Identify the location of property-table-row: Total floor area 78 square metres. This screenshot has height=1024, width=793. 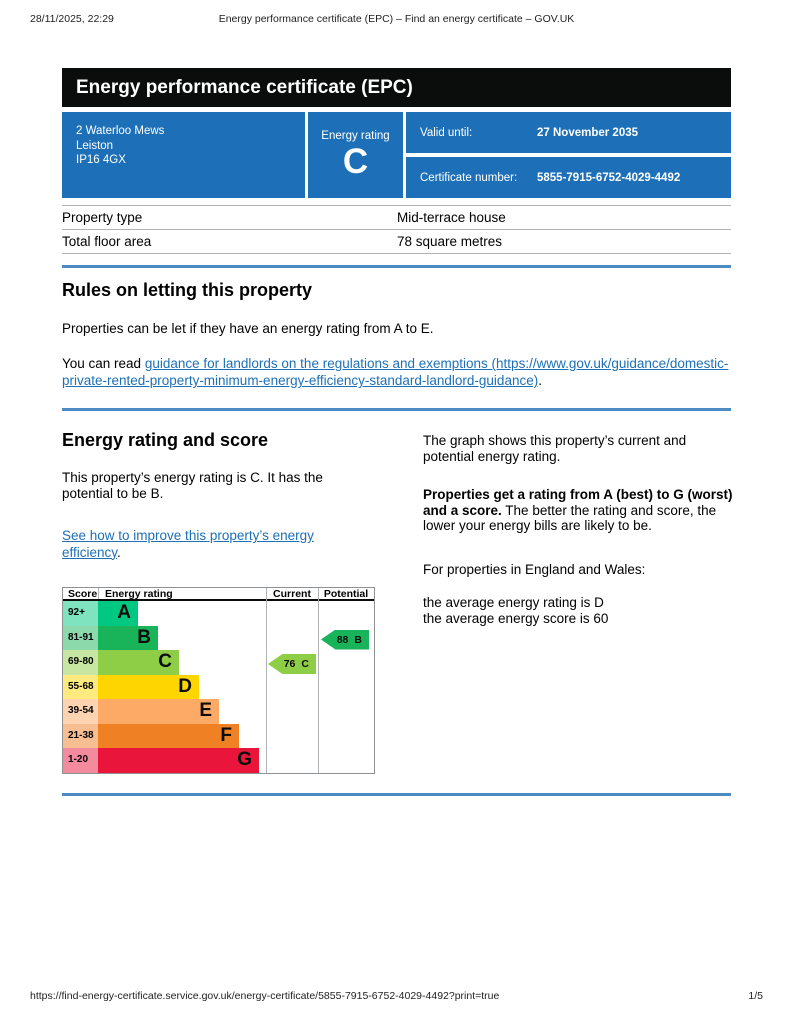
(396, 242).